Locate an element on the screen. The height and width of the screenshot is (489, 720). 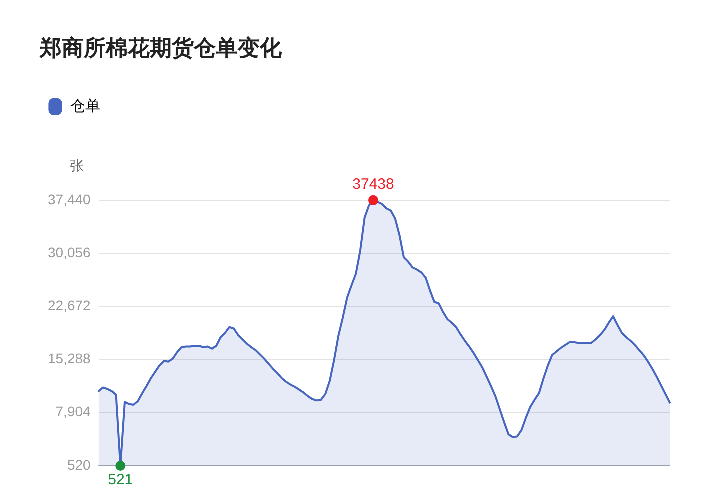
annotation: 521 is located at coordinates (121, 480).